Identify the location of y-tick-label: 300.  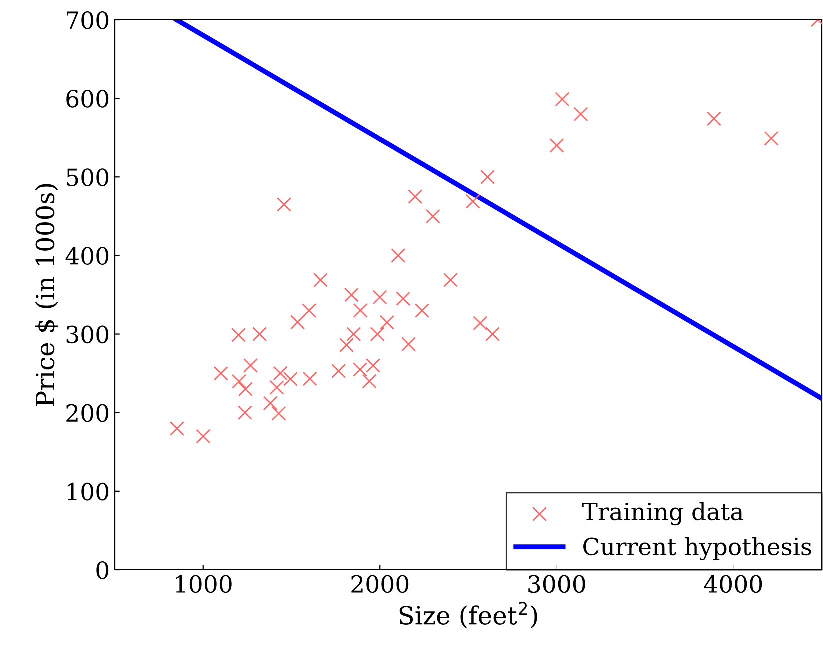
(87, 335).